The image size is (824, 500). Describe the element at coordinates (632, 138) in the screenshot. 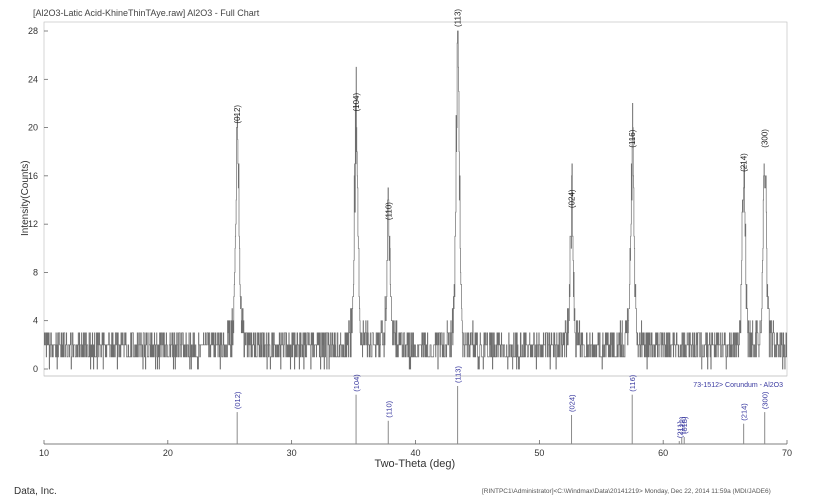

I see `peak-label: (116)` at that location.